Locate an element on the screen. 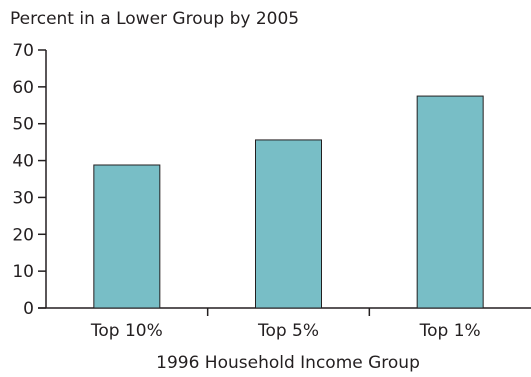 The image size is (531, 377). y-axis: 0 10 20 30 40 50 60 70 is located at coordinates (29, 180).